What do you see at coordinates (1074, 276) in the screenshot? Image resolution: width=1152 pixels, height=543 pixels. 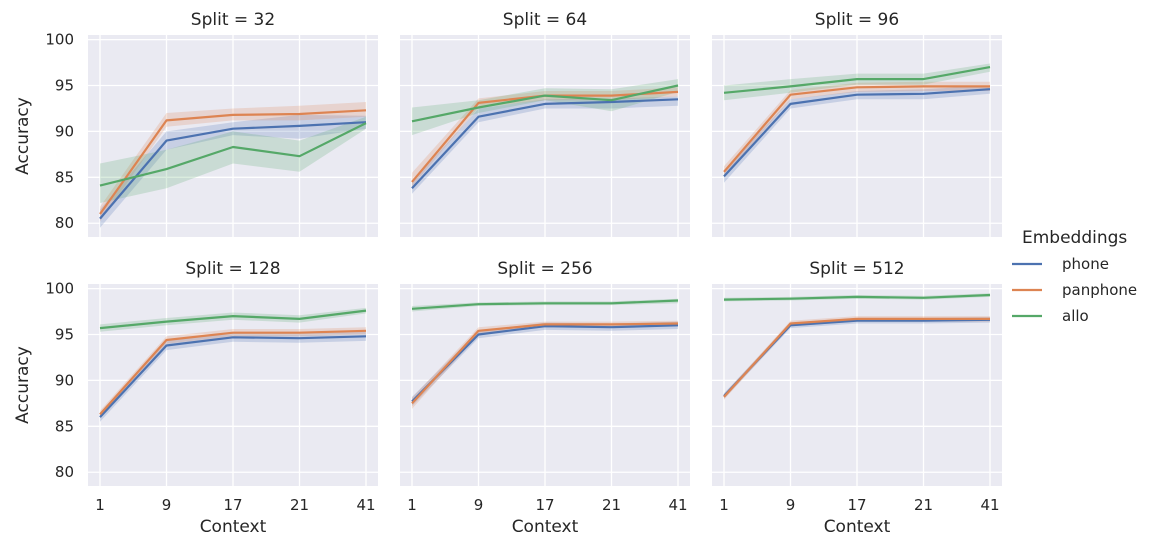 I see `legend: Embeddings phone panphone allo` at bounding box center [1074, 276].